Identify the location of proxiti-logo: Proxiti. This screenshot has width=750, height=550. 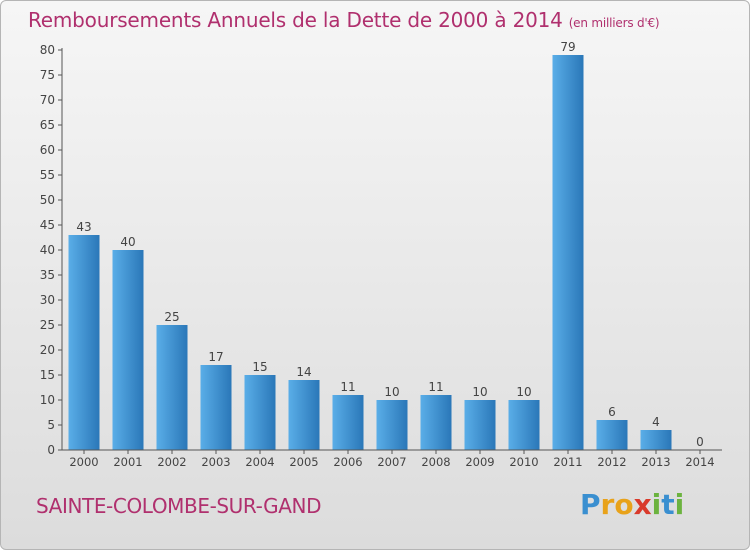
(632, 504).